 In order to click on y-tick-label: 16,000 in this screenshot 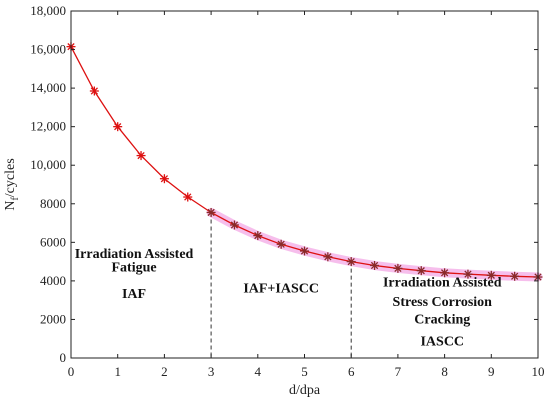, I will do `click(48, 49)`.